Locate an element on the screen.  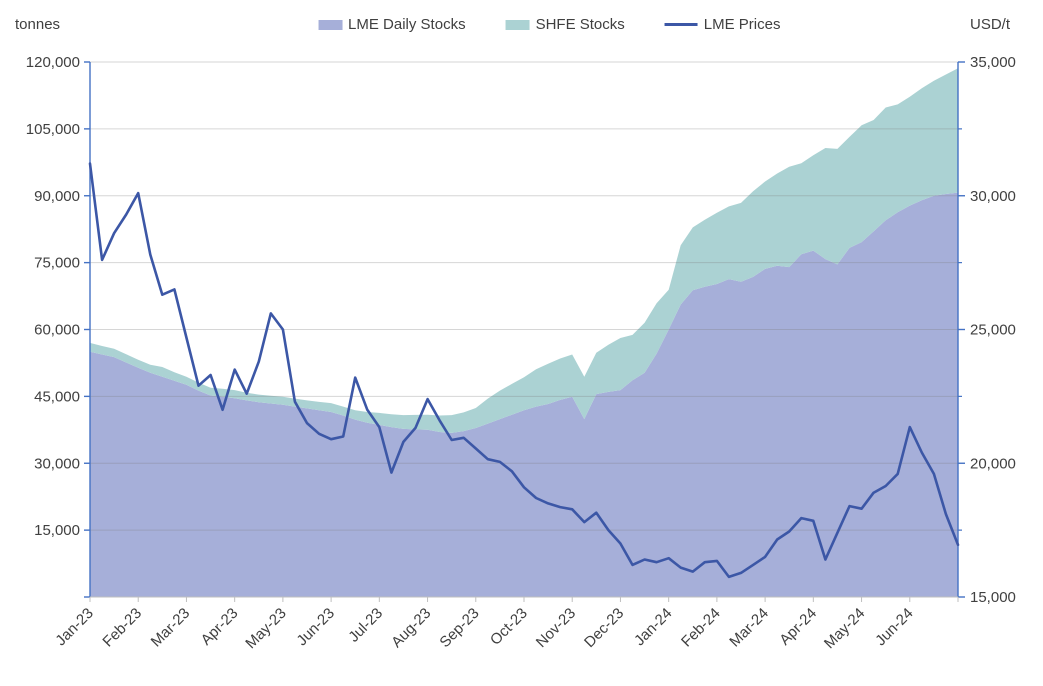
left-axis-tick-label: 90,000 is located at coordinates (57, 196).